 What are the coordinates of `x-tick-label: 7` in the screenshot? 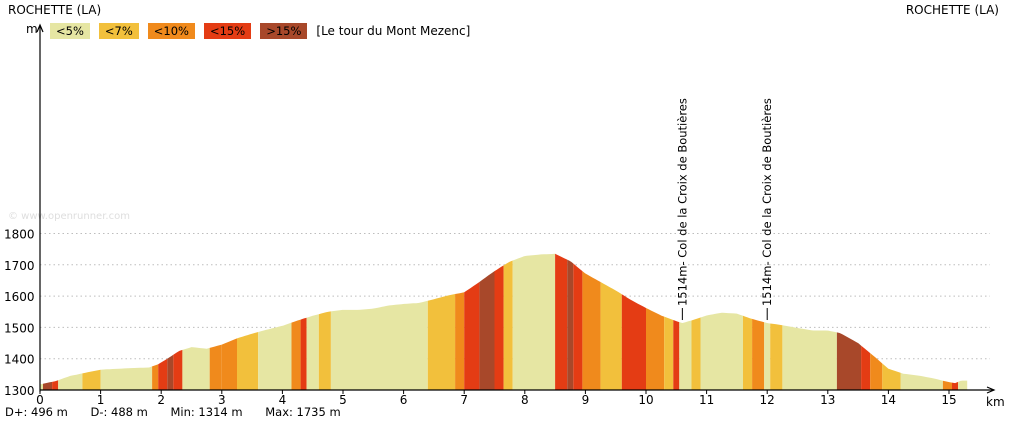 It's located at (464, 400).